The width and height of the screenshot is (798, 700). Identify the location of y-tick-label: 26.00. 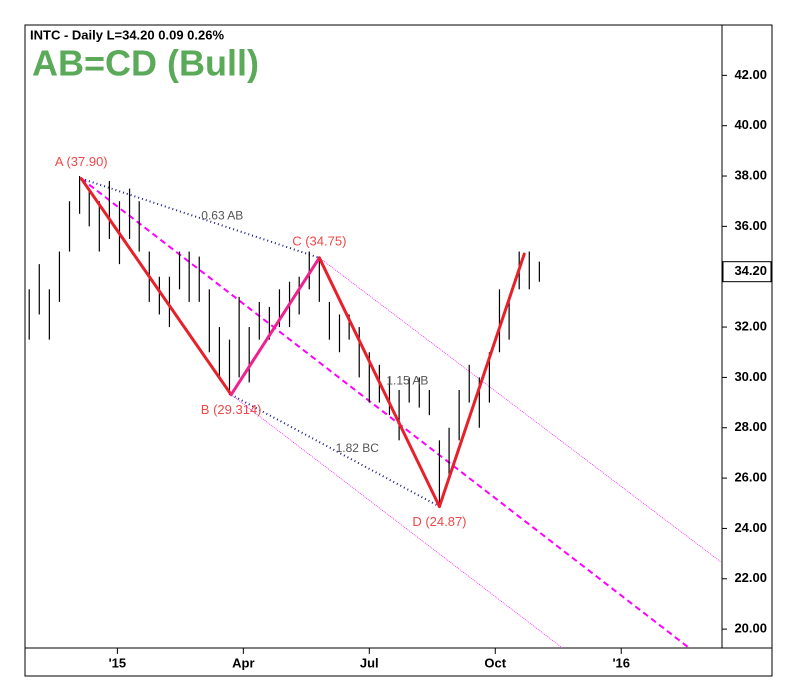
(750, 477).